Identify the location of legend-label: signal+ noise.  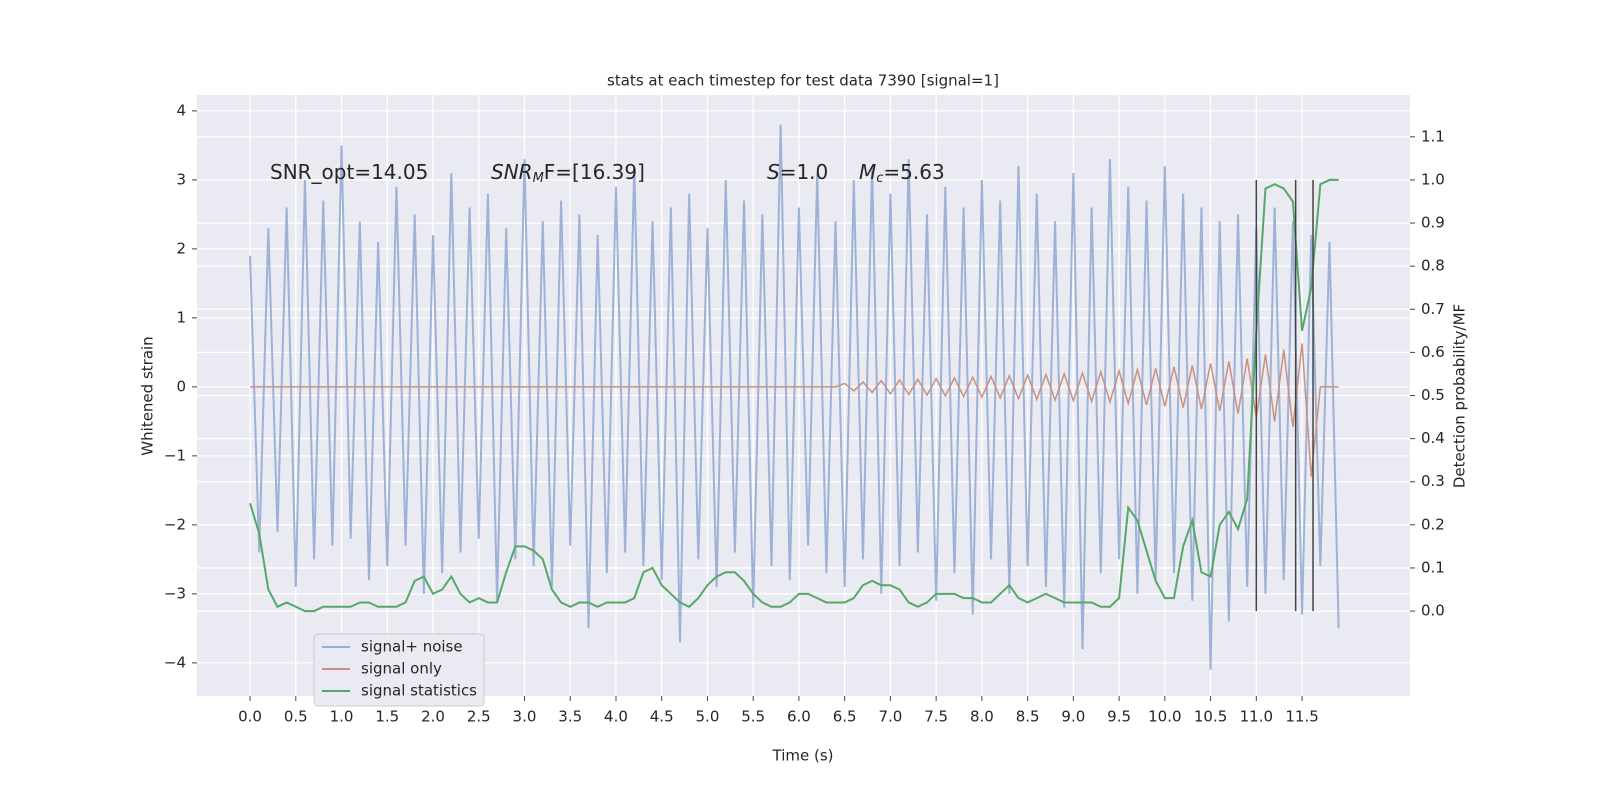
(412, 647).